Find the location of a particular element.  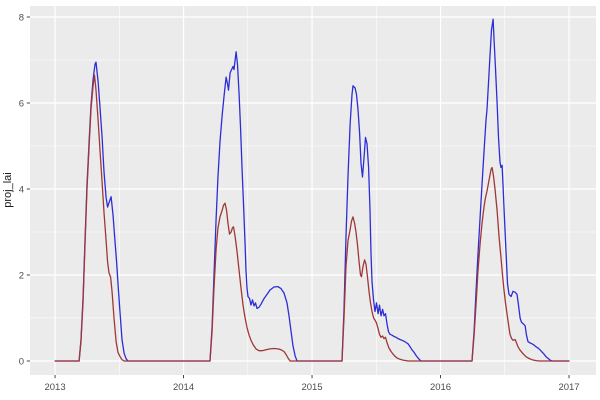

x-axis-tick-labels: 2013 2014 2015 2016 2017 is located at coordinates (311, 387).